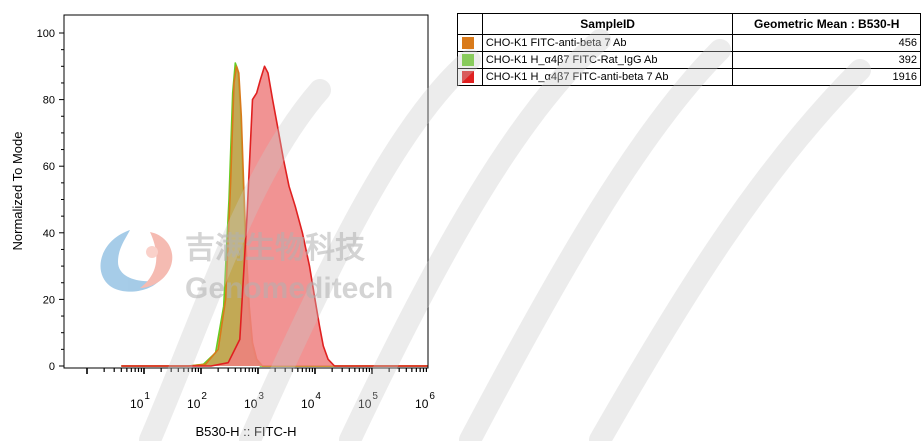 The width and height of the screenshot is (921, 441). I want to click on legend-row: CHO-K1 H_α4β7 FITC-anti-beta 7 Ab 1916, so click(689, 77).